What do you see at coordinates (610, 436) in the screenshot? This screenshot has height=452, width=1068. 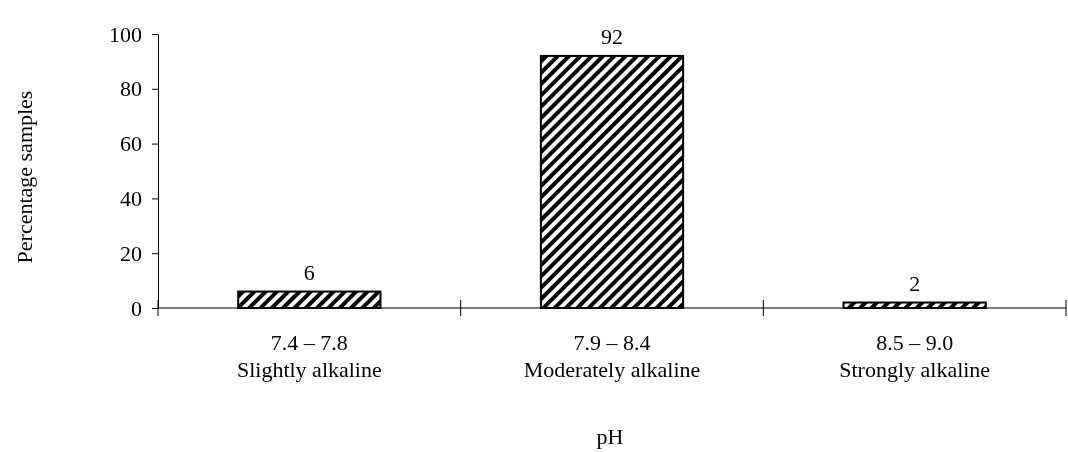 I see `x-axis-title: pH` at bounding box center [610, 436].